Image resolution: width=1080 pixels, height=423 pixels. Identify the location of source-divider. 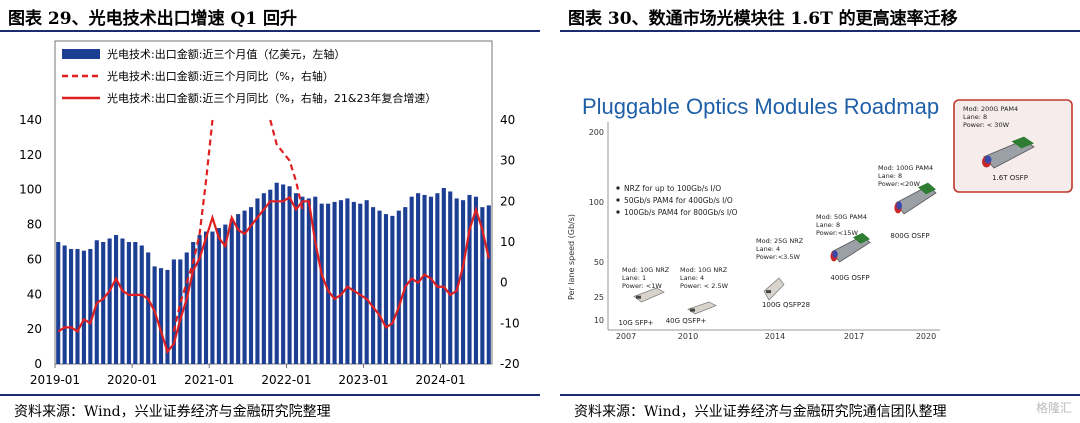
(820, 395).